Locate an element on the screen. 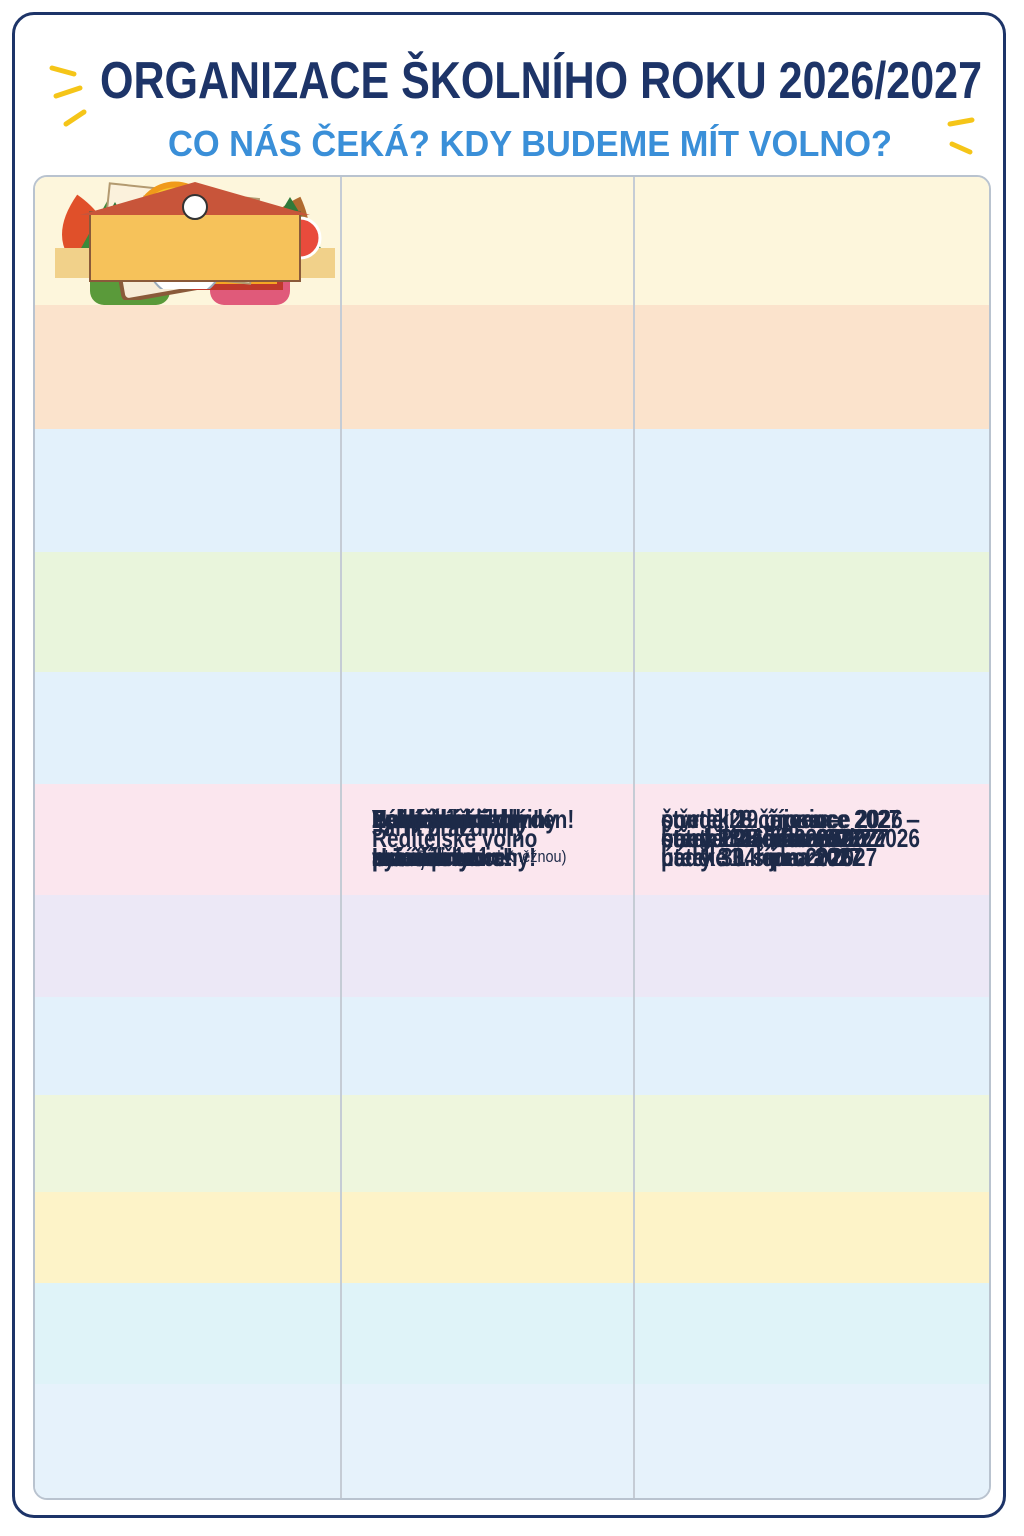 Image resolution: width=1024 pixels, height=1536 pixels. date-text: úterý 31. srpna 2027 is located at coordinates (761, 856).